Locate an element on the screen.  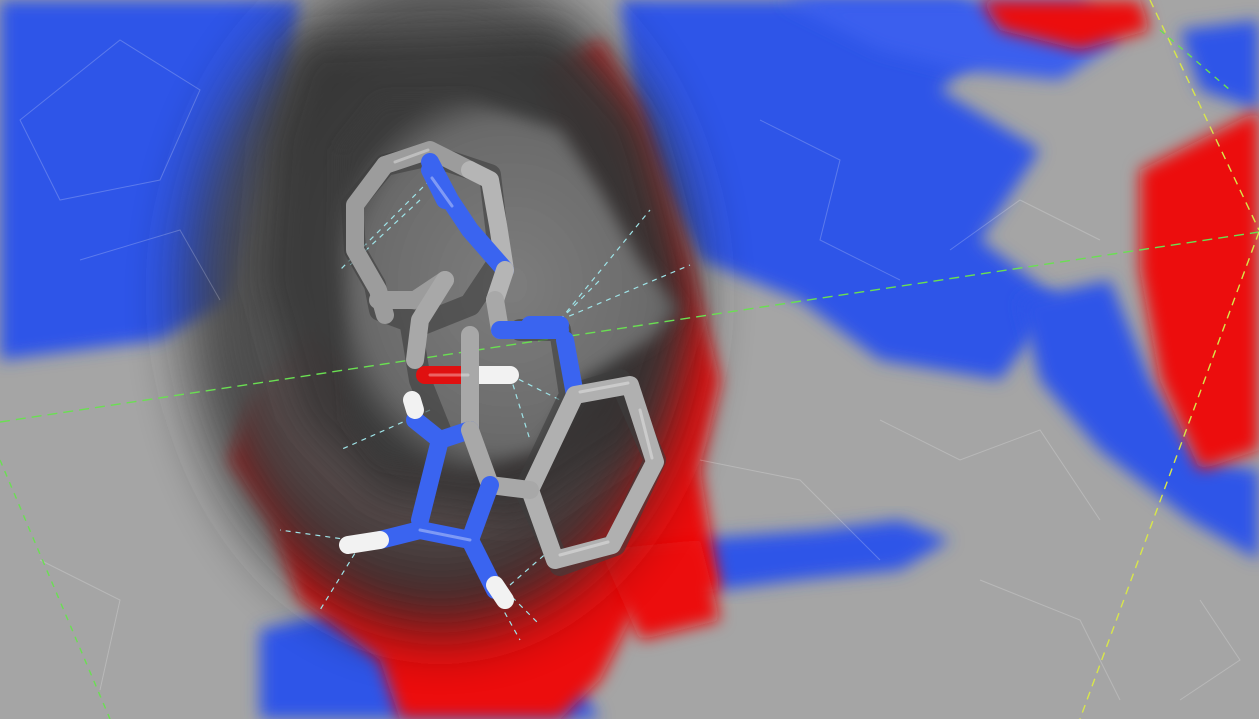
axis-y-line-lower is located at coordinates (1169, 475).